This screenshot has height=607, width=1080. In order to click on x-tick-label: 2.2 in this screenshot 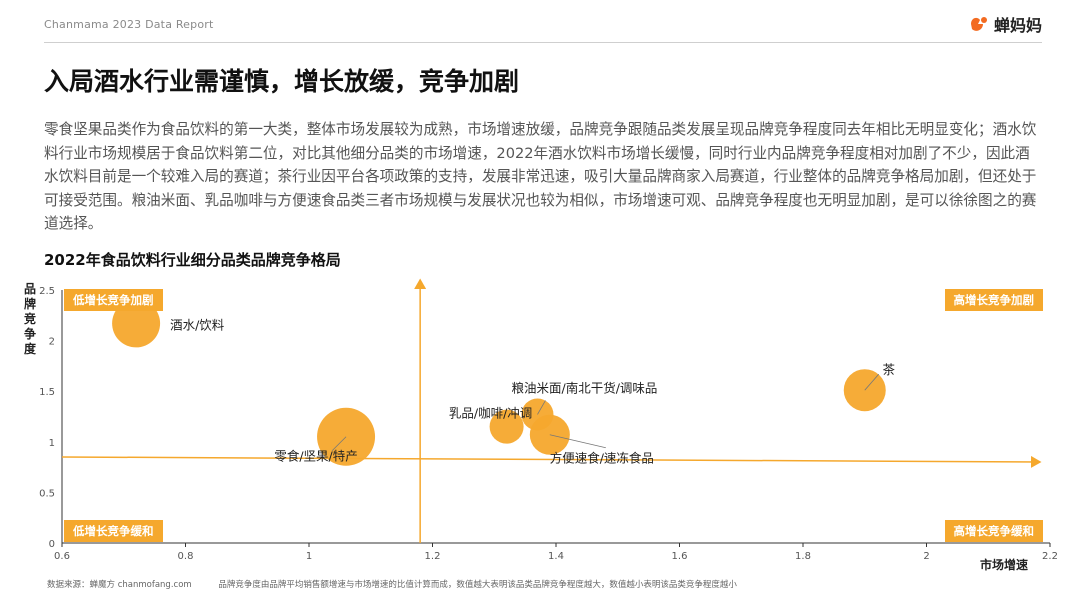, I will do `click(1050, 556)`.